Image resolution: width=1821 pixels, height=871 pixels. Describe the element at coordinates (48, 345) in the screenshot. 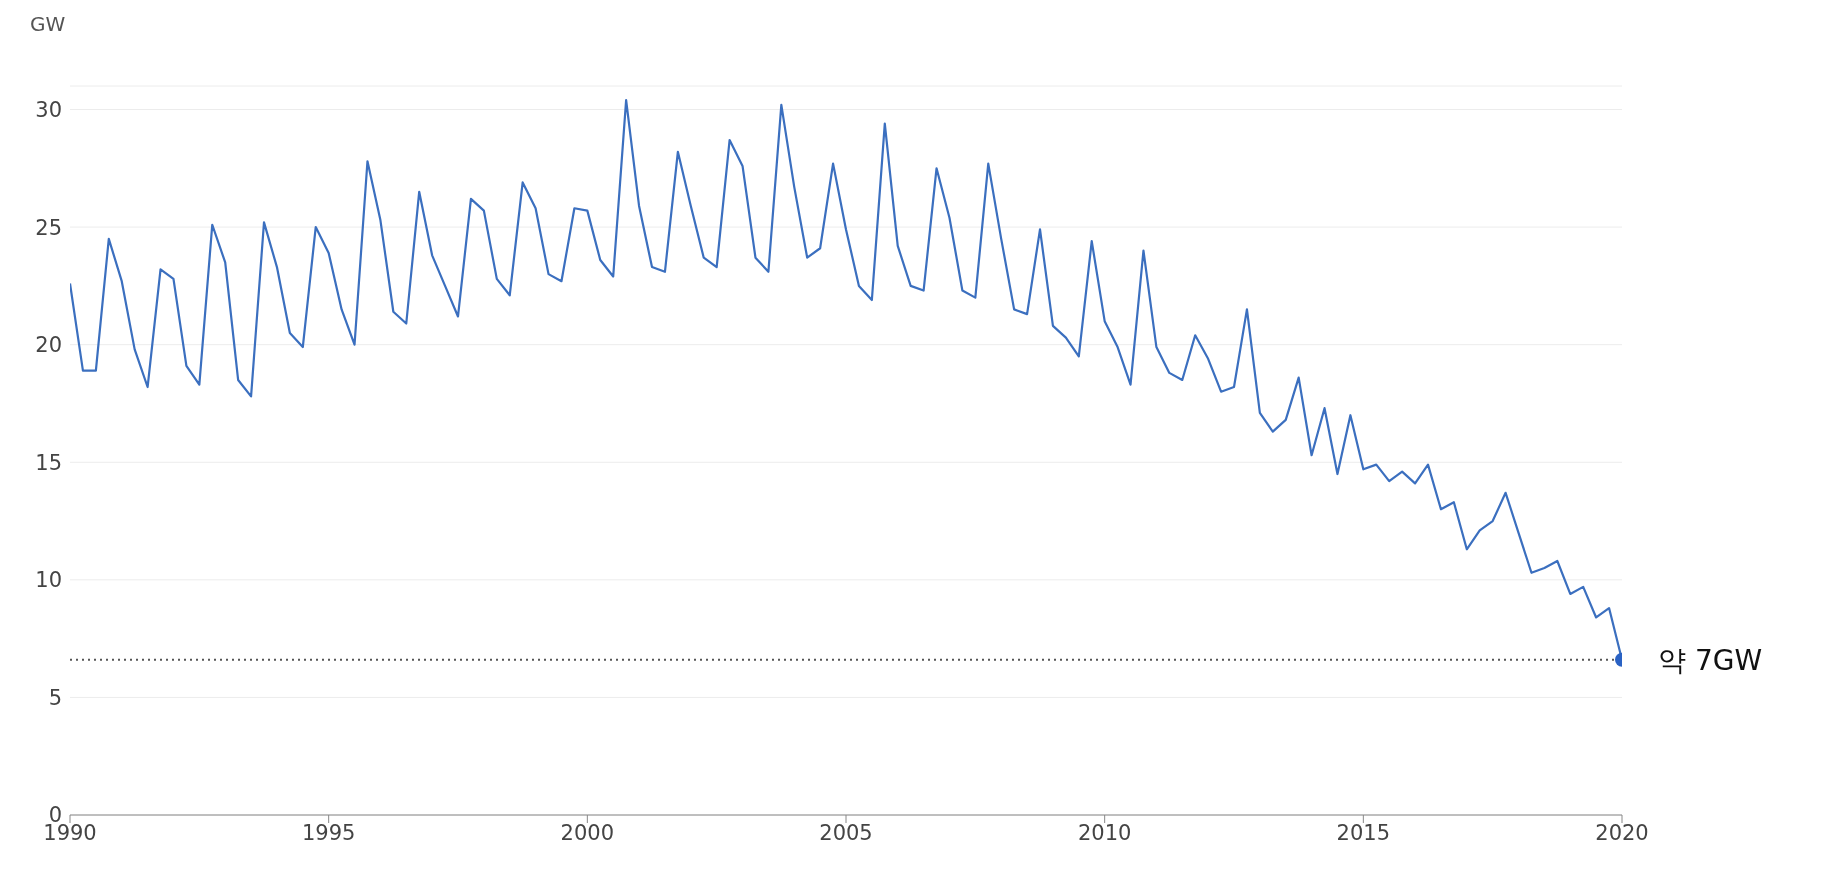

I see `y-tick-label: 20` at that location.